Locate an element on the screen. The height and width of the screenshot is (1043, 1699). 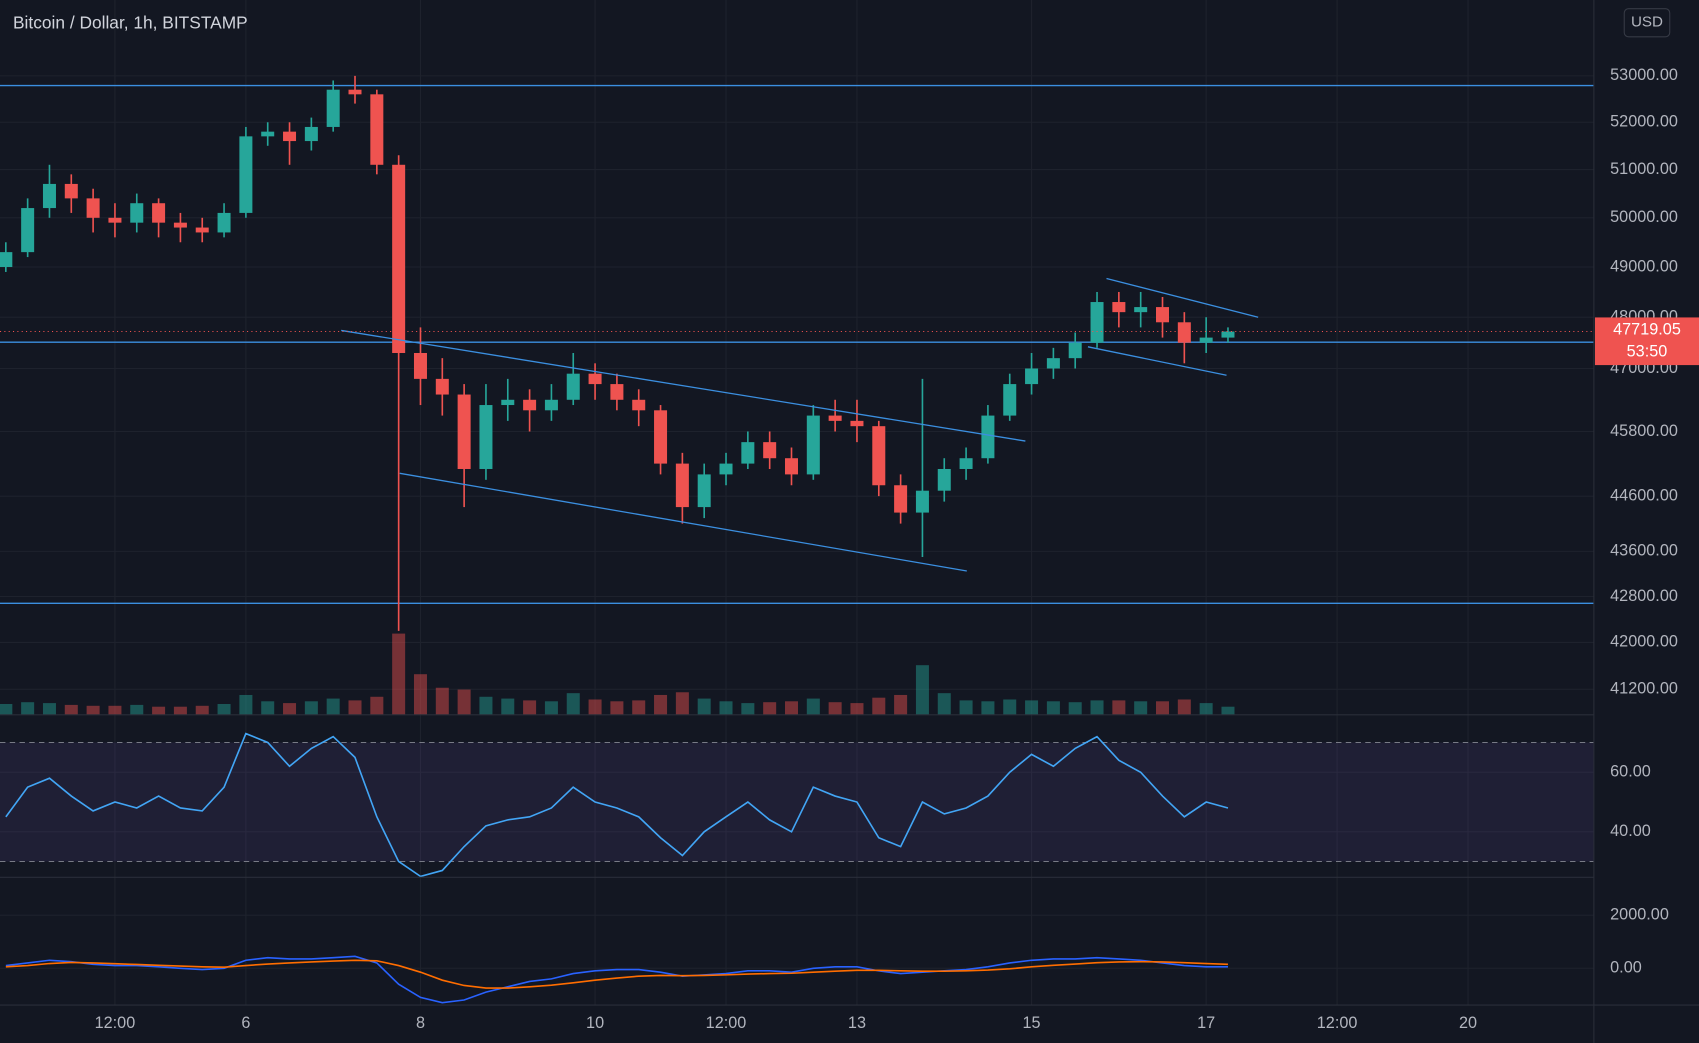
y-tick-label: 42800.00 is located at coordinates (1644, 596).